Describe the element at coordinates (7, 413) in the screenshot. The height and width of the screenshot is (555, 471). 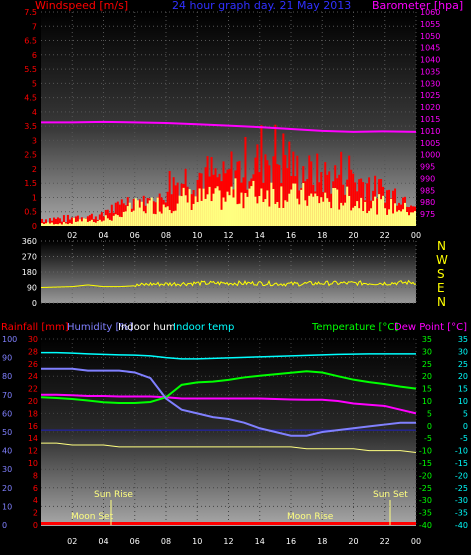
I see `humidity-tick: 60` at that location.